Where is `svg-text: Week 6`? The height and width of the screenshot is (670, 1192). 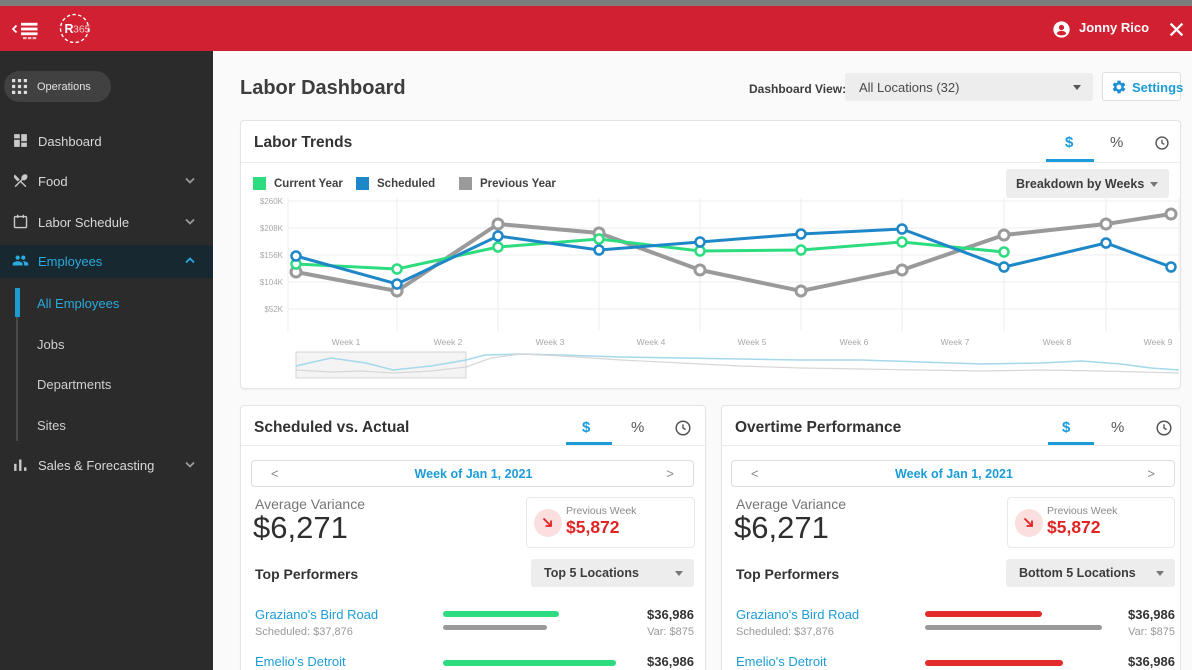
svg-text: Week 6 is located at coordinates (854, 342).